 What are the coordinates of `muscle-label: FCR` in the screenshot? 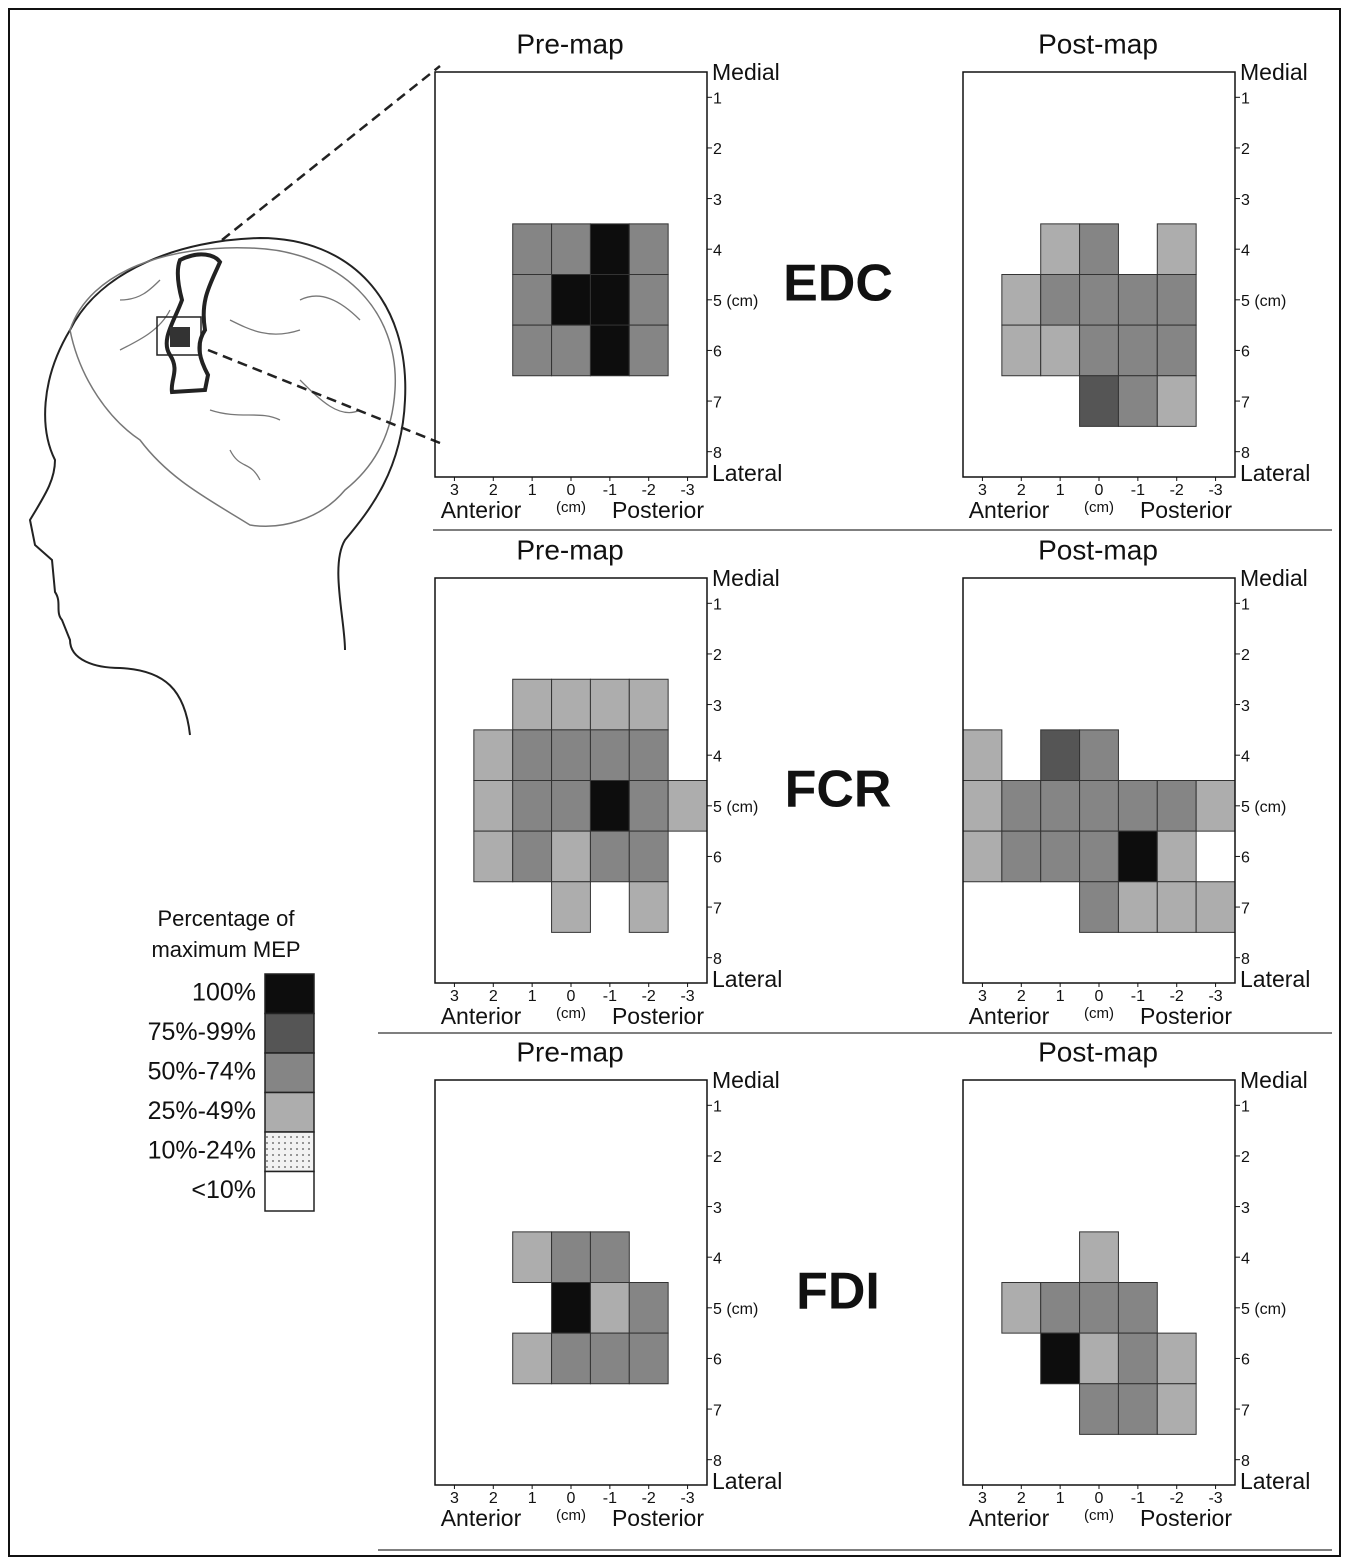 It's located at (838, 790).